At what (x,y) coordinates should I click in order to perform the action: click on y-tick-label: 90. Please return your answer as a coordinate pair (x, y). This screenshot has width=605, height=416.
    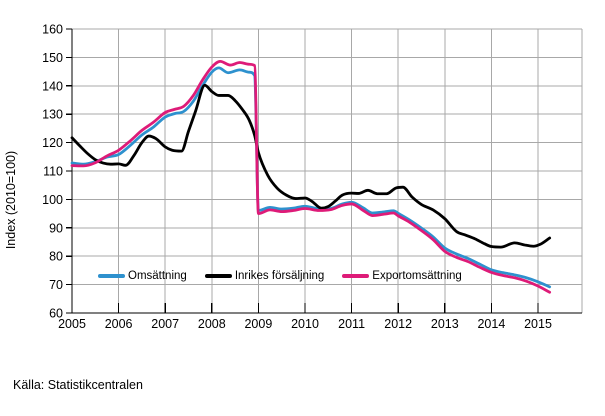
    Looking at the image, I should click on (56, 228).